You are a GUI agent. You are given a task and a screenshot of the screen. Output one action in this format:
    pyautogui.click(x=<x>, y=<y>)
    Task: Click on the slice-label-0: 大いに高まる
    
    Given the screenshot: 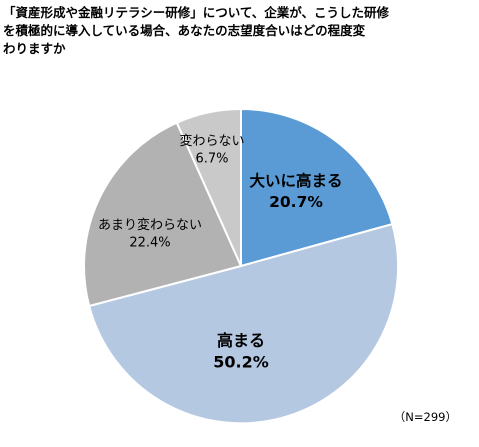 What is the action you would take?
    pyautogui.click(x=295, y=180)
    